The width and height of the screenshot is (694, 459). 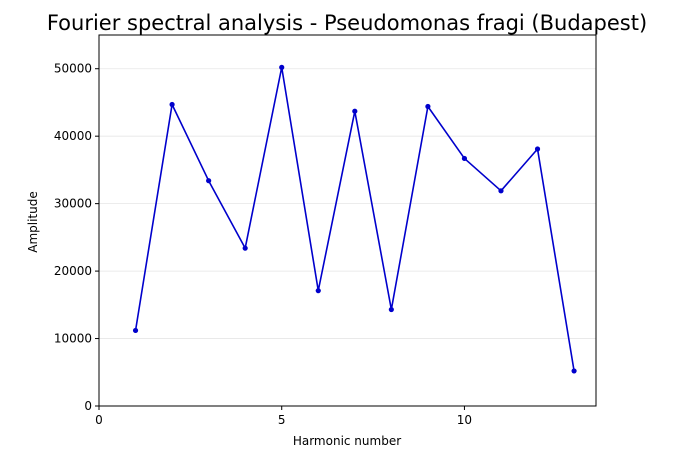 What do you see at coordinates (282, 420) in the screenshot?
I see `x-tick-label: 5` at bounding box center [282, 420].